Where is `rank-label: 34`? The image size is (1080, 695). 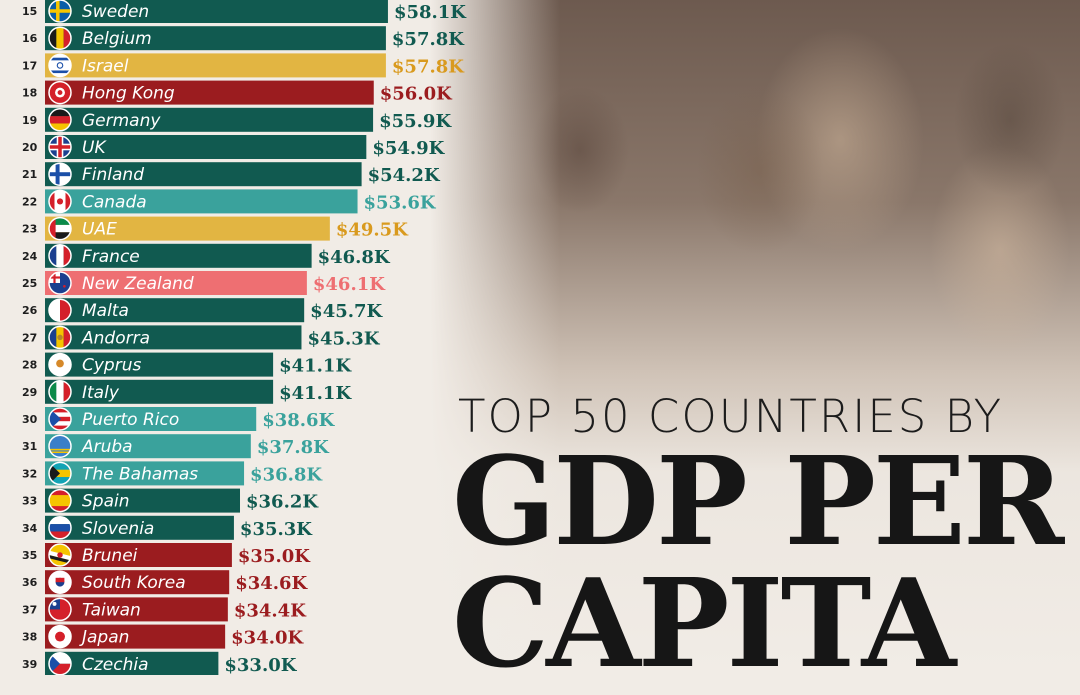
rank-label: 34 is located at coordinates (30, 528).